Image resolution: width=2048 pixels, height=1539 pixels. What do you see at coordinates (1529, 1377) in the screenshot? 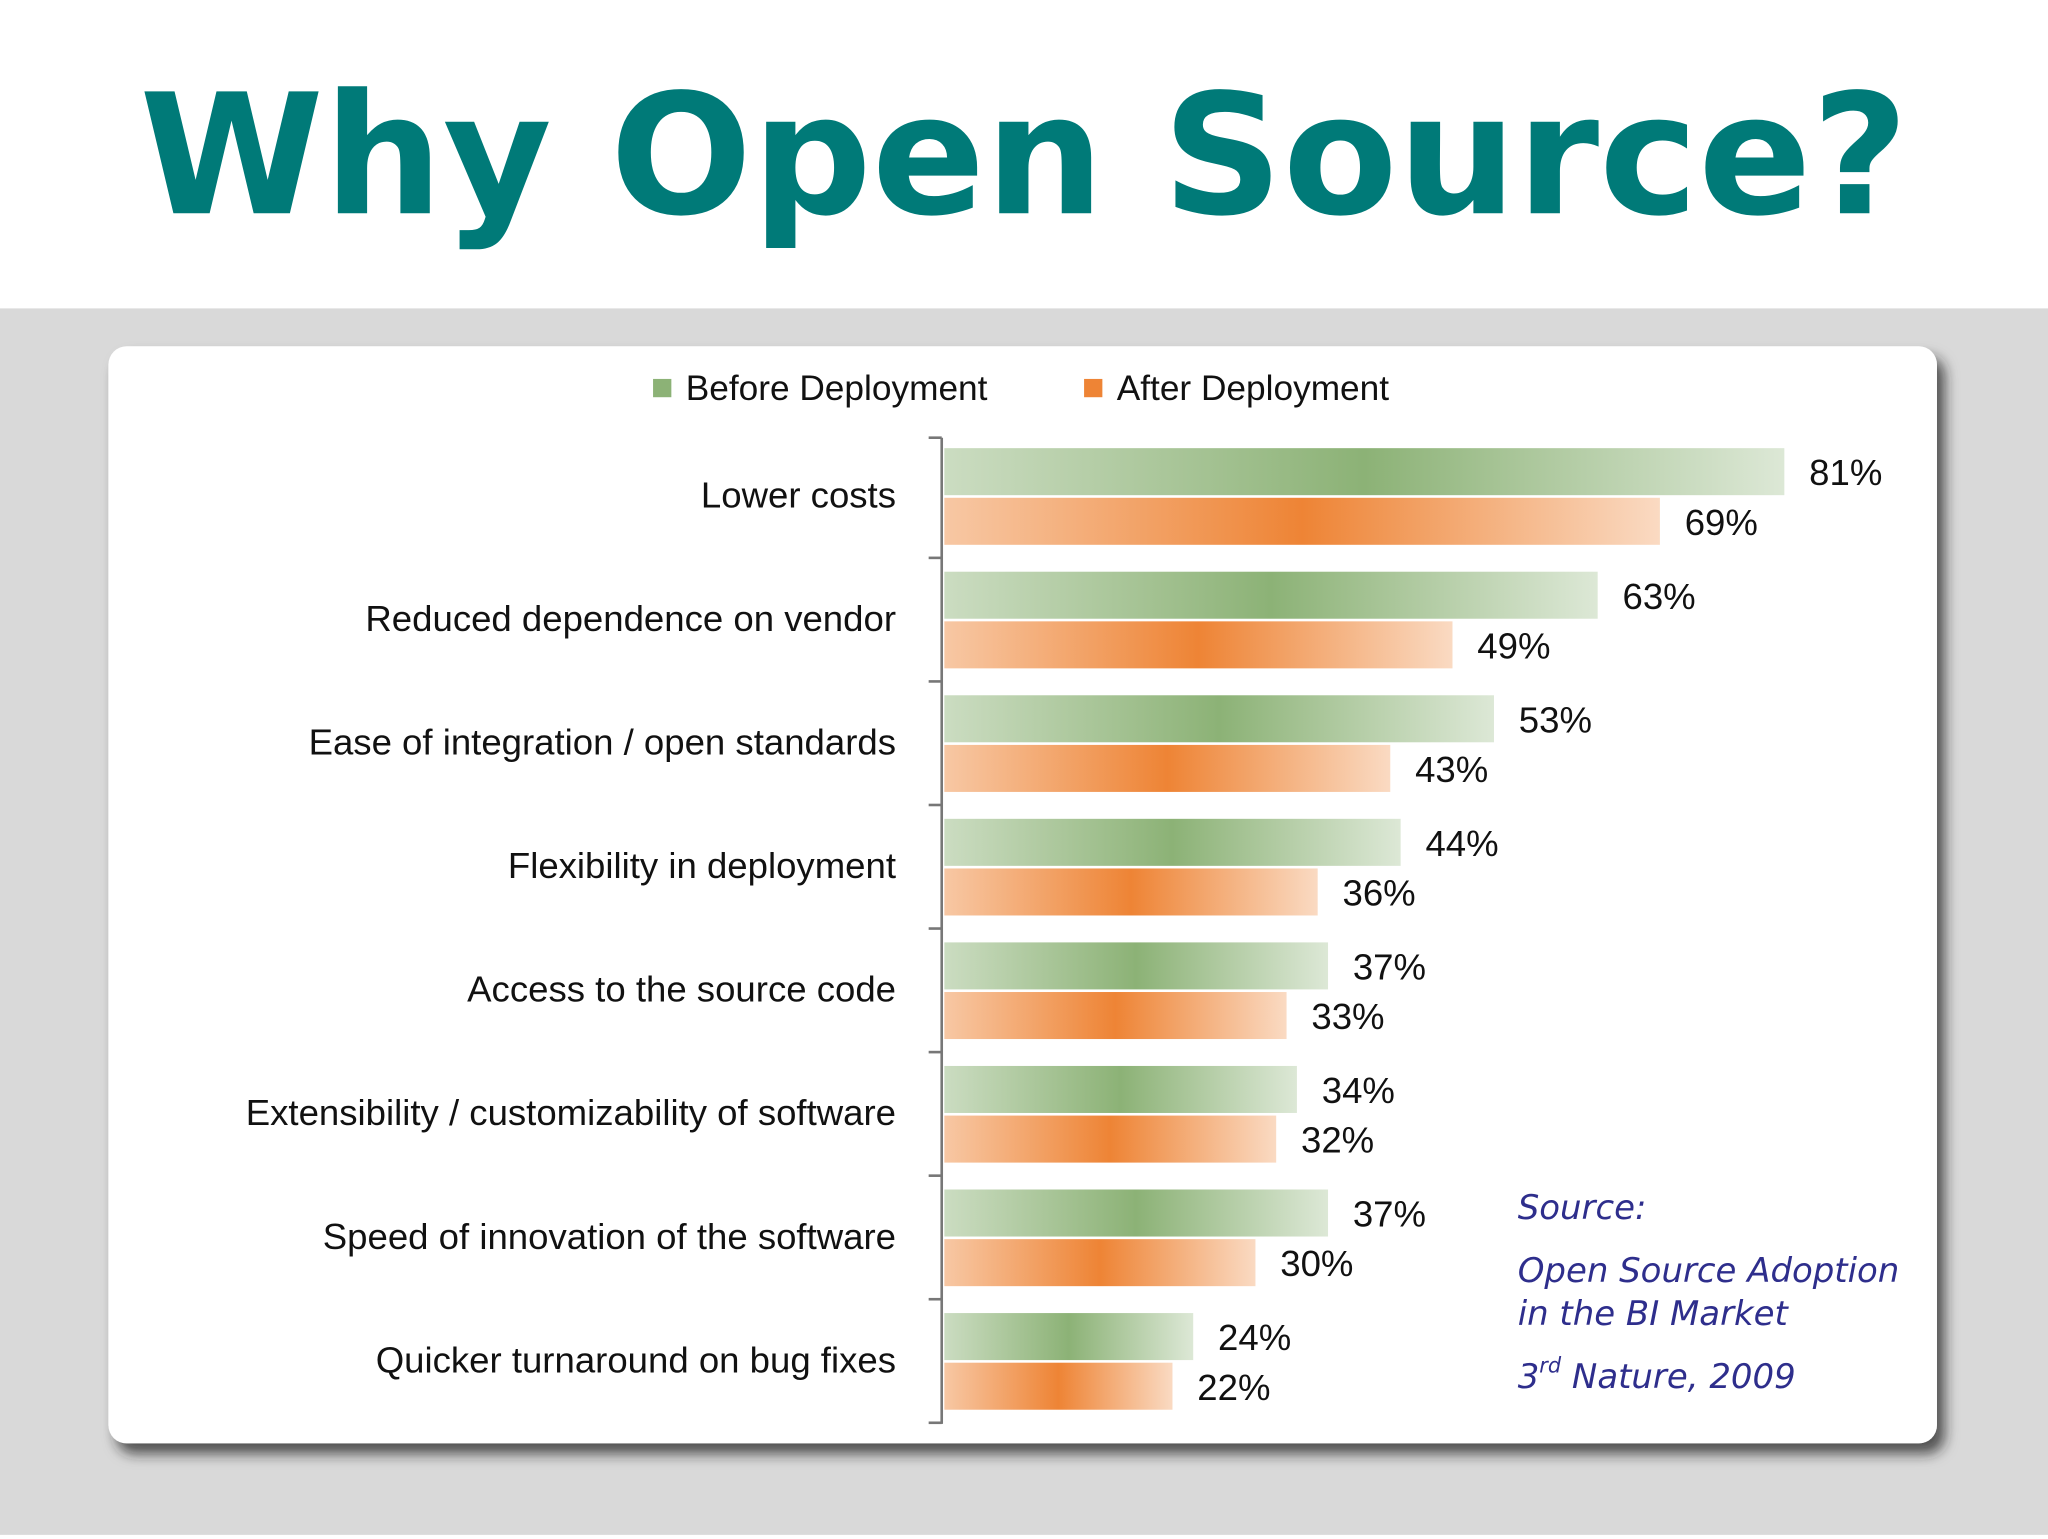
I see `citation-part: 3` at bounding box center [1529, 1377].